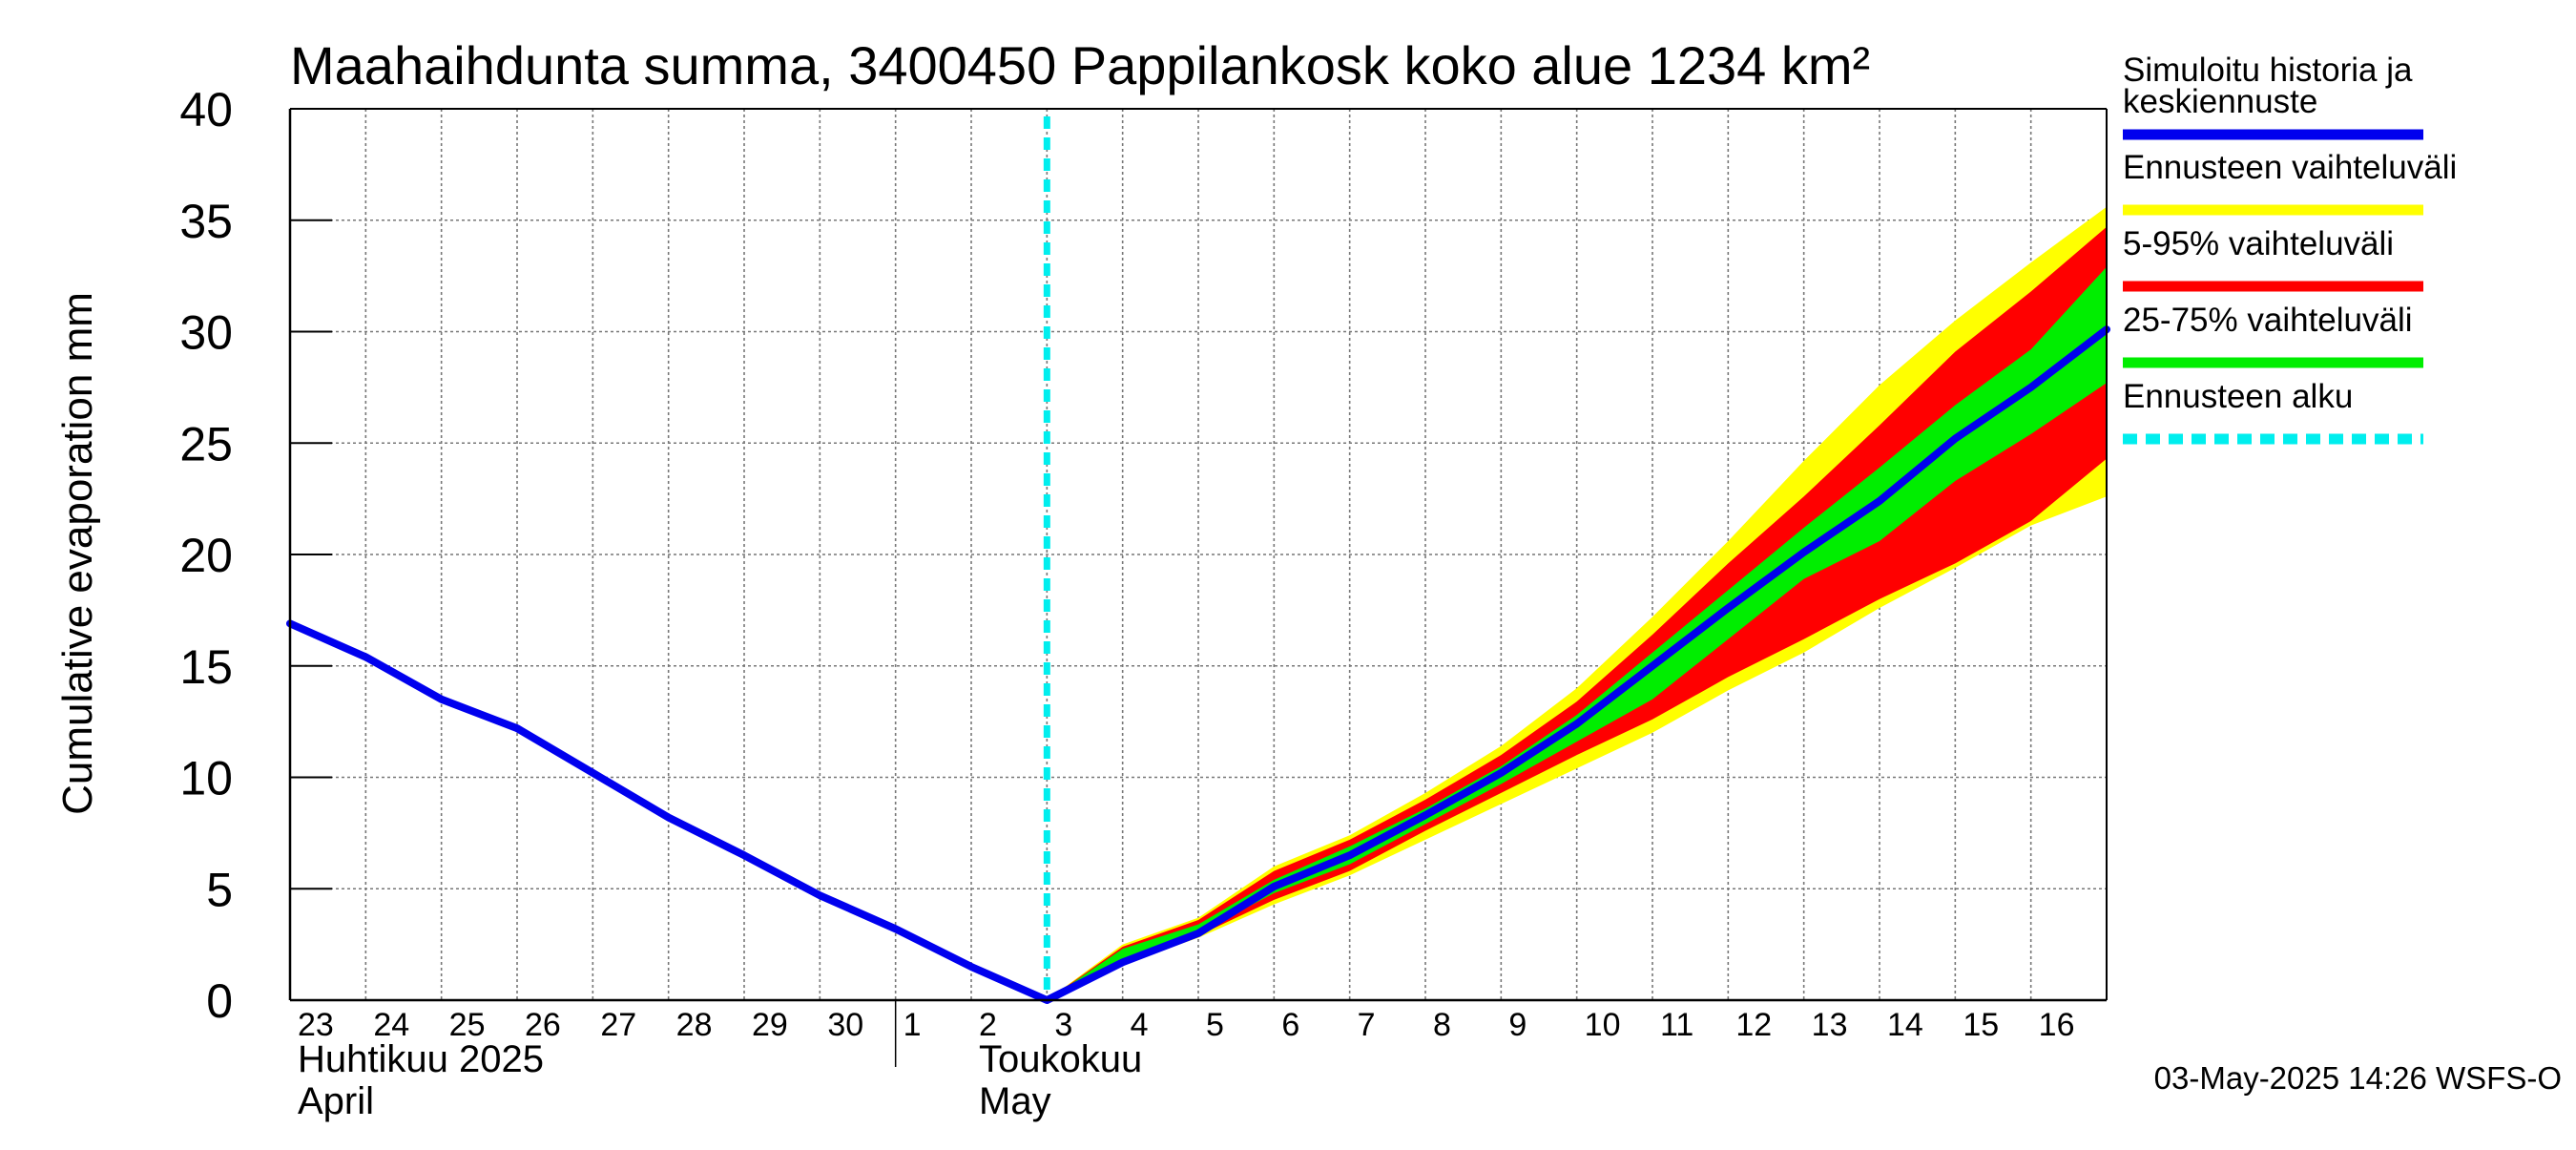 This screenshot has width=2576, height=1150. Describe the element at coordinates (2220, 101) in the screenshot. I see `legend-label: keskiennuste` at that location.